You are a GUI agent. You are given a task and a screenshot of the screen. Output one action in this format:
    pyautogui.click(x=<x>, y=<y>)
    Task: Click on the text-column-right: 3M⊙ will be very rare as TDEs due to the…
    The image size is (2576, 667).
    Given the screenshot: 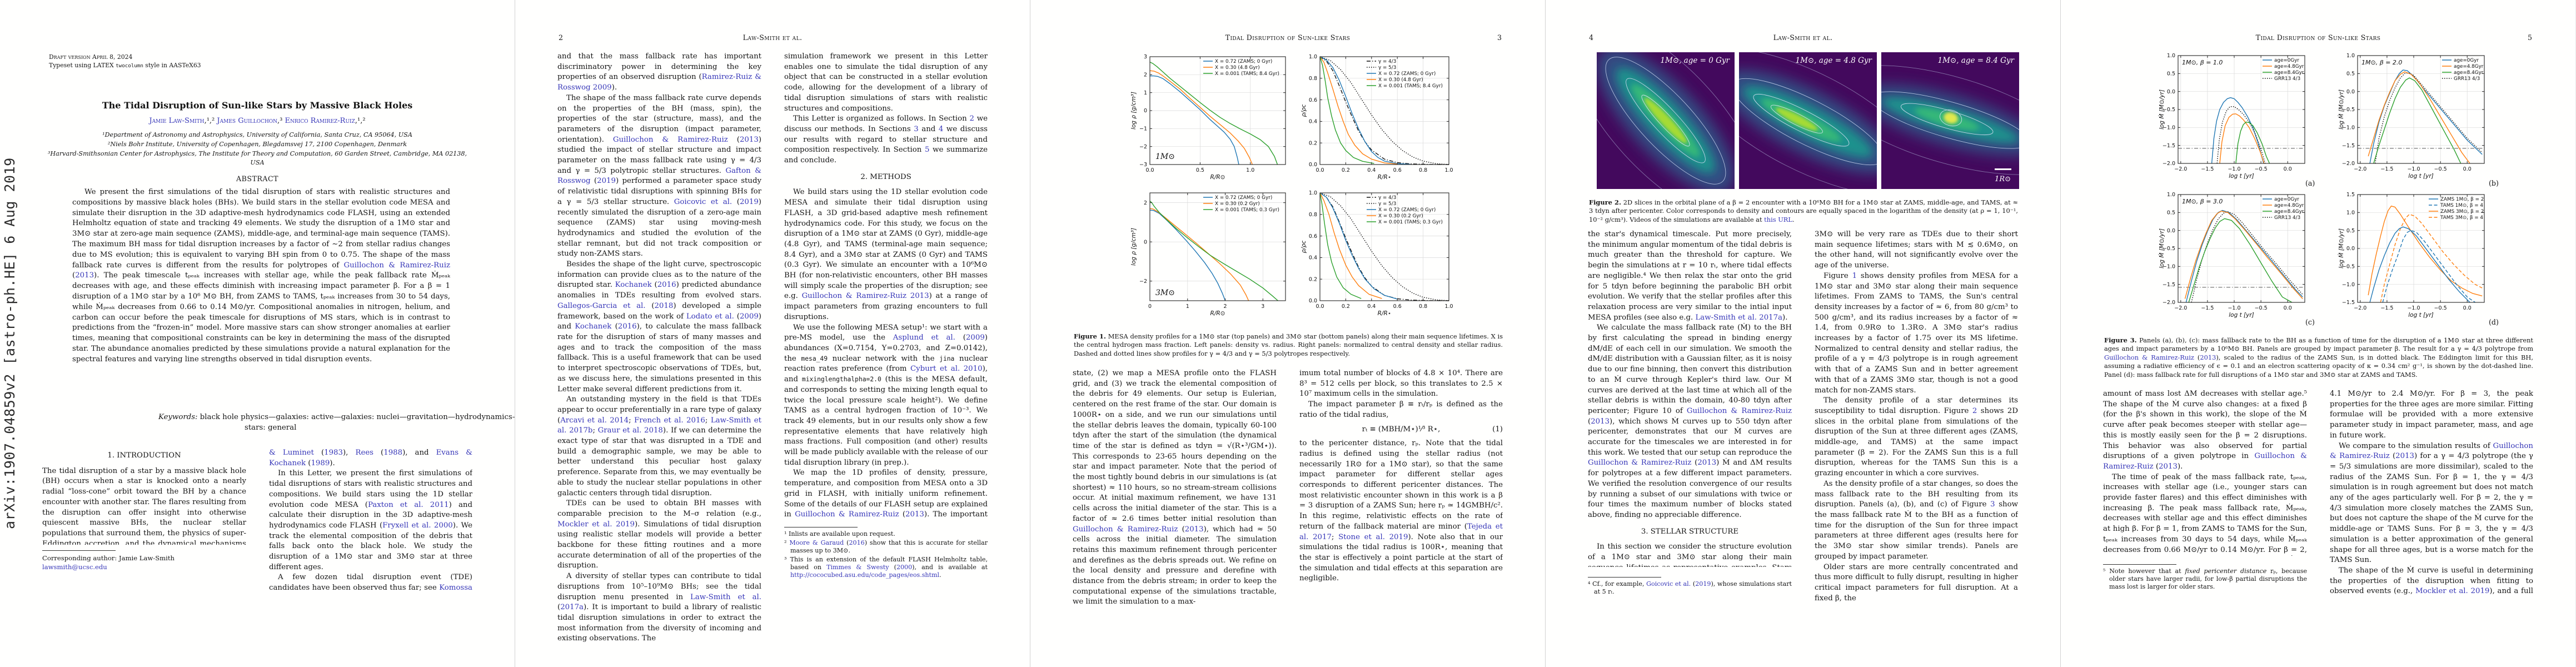 What is the action you would take?
    pyautogui.click(x=1916, y=424)
    